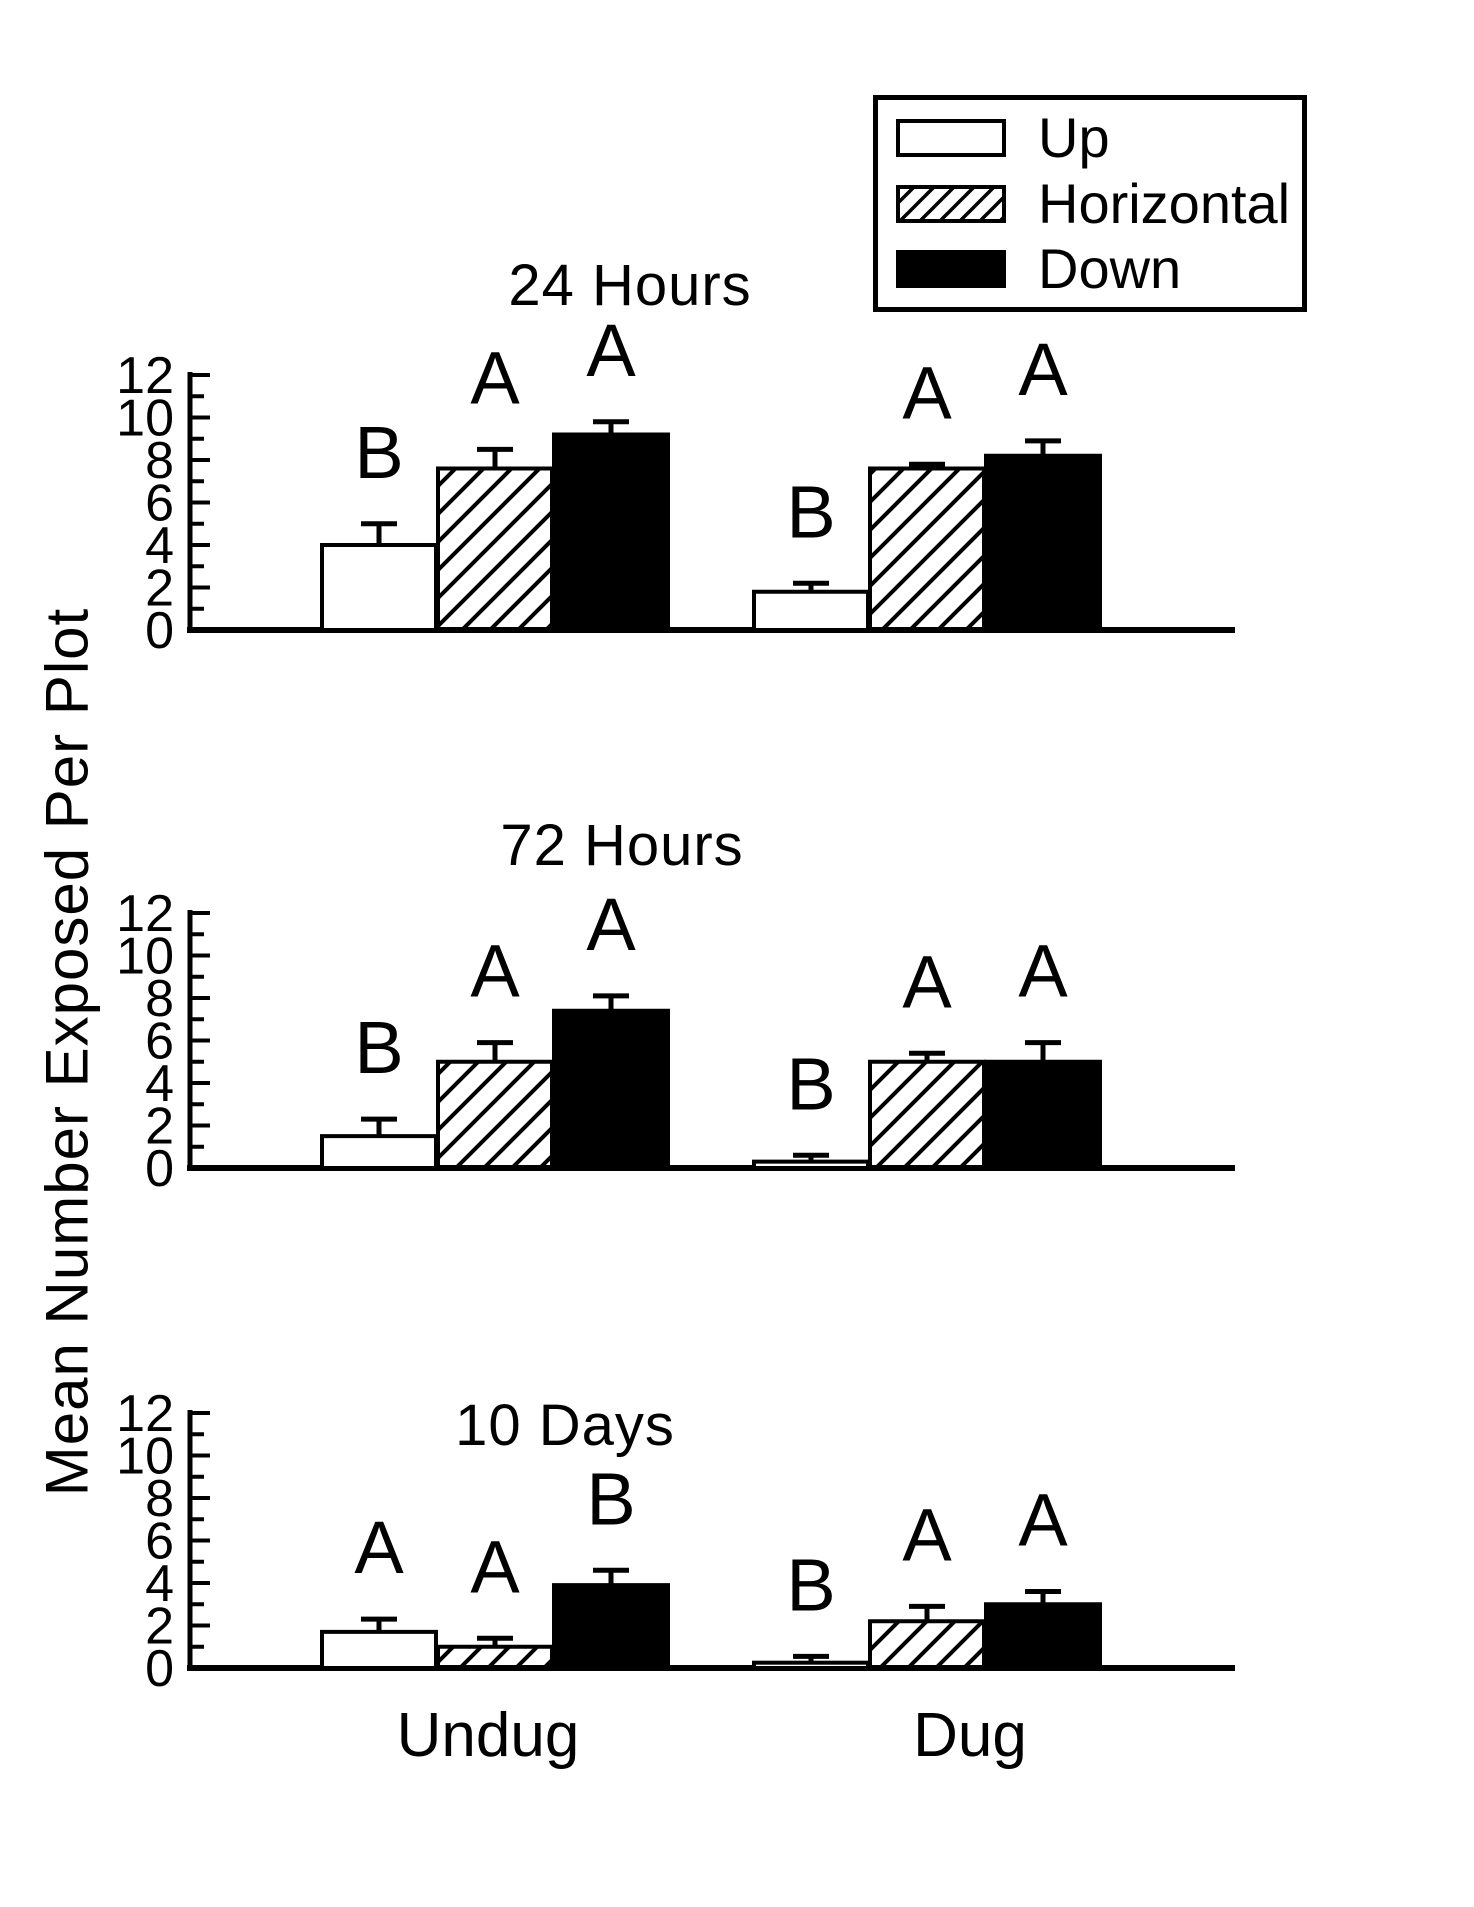 The width and height of the screenshot is (1474, 1907). I want to click on legend-swatch-up-icon, so click(951, 137).